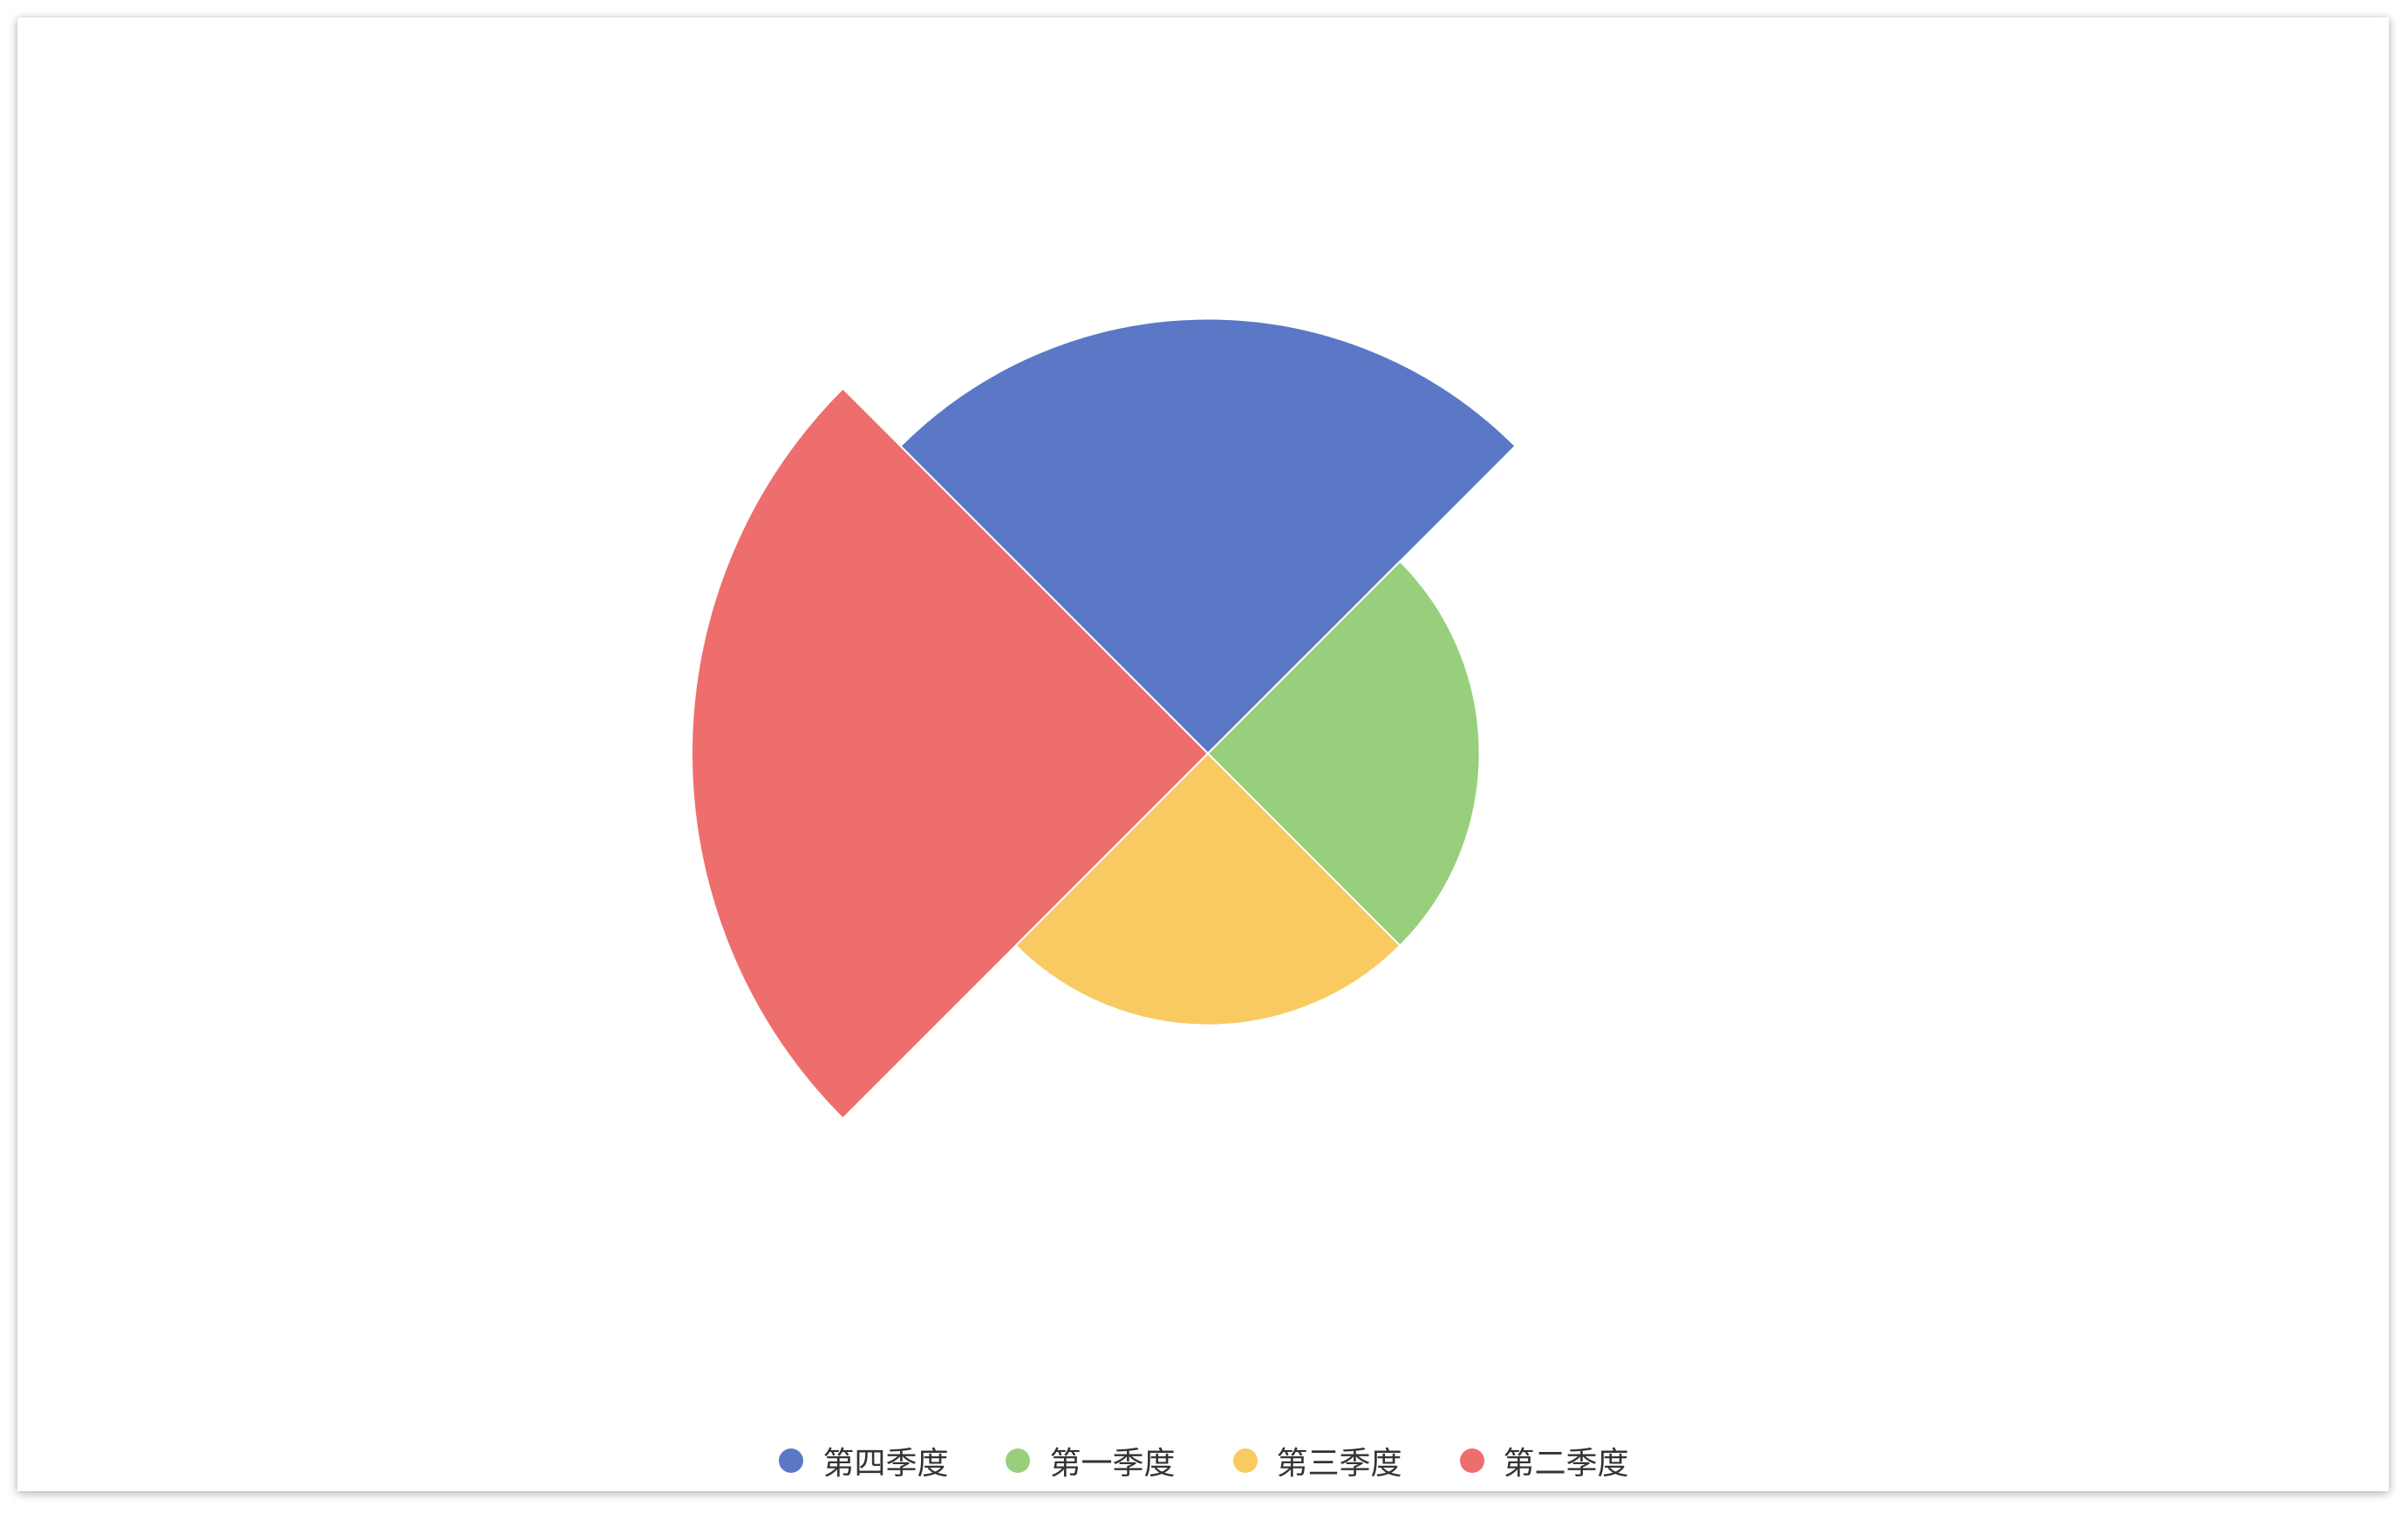 This screenshot has width=2408, height=1513. I want to click on legend-dot-q4, so click(791, 1460).